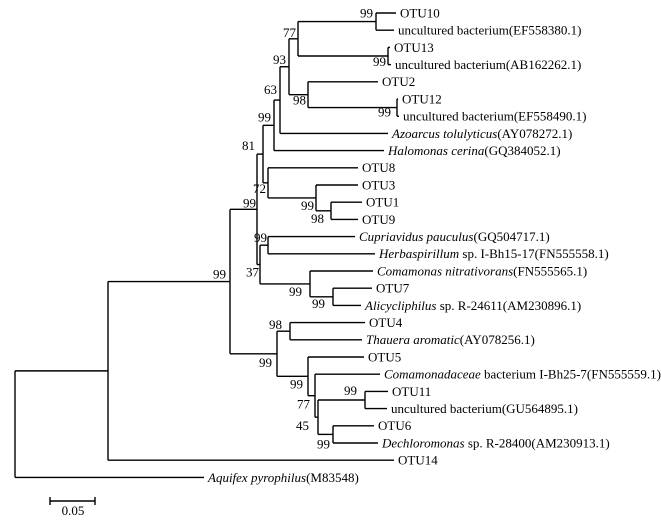  I want to click on bootstrap-value: 93, so click(279, 59).